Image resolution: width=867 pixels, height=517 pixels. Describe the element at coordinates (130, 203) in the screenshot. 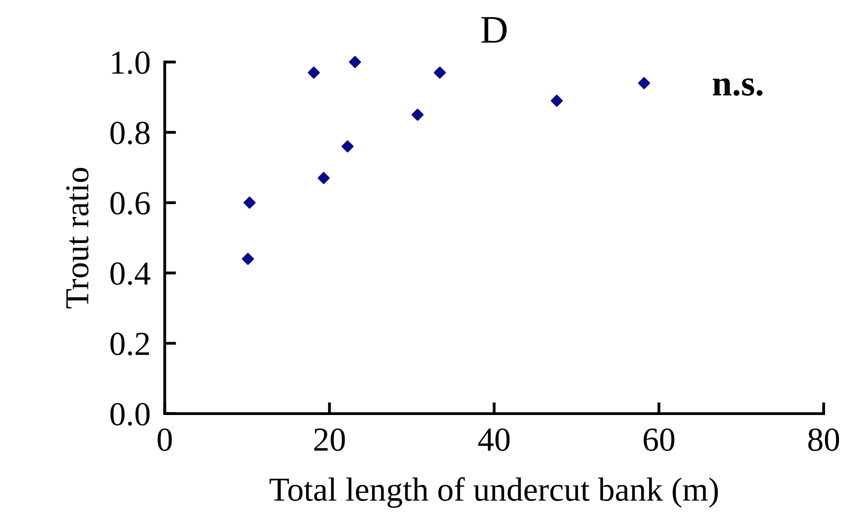

I see `y-tick-label: 0.6` at that location.